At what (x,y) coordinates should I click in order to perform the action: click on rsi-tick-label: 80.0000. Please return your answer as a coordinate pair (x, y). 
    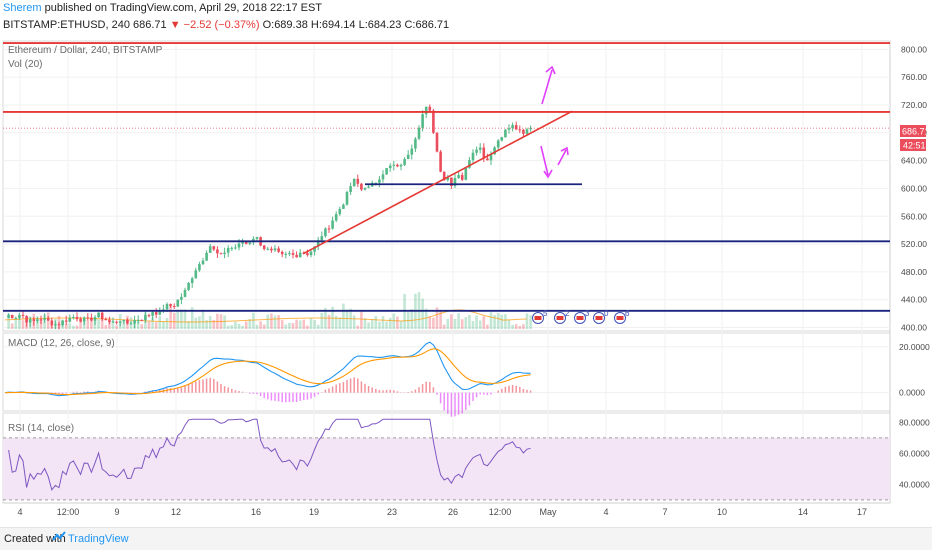
    Looking at the image, I should click on (914, 422).